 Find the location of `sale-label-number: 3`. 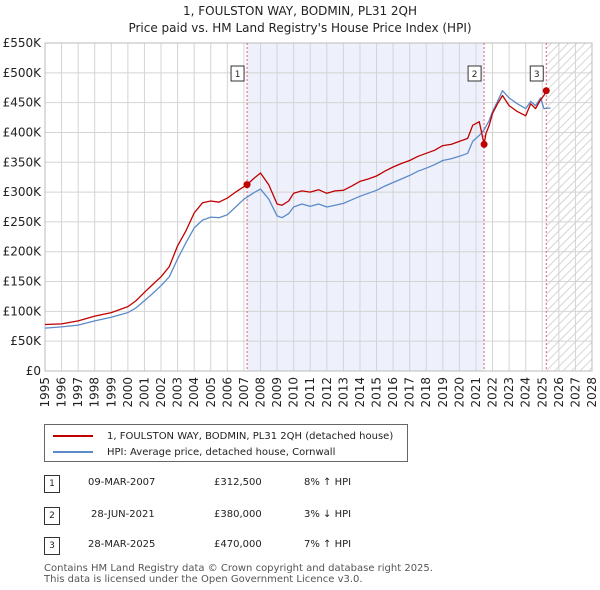

sale-label-number: 3 is located at coordinates (537, 75).